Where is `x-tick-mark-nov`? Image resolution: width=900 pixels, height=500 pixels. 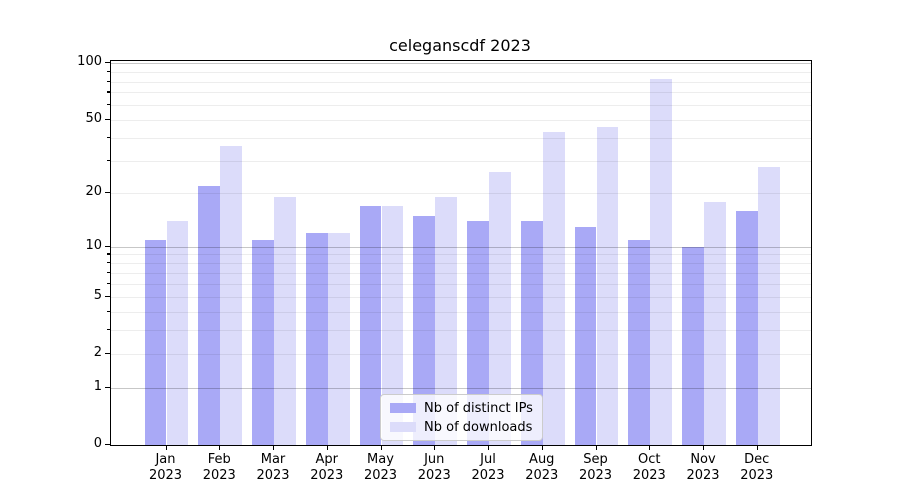 x-tick-mark-nov is located at coordinates (704, 447).